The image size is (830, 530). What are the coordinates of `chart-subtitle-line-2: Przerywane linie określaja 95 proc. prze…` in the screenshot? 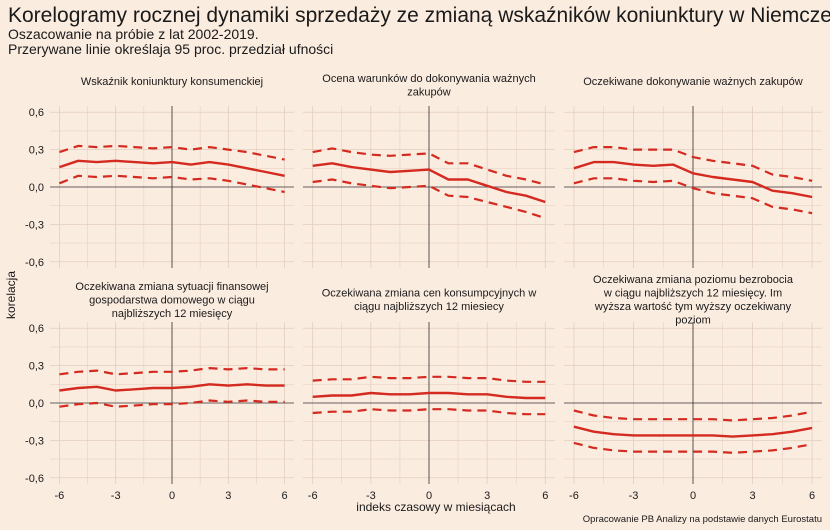 It's located at (171, 49).